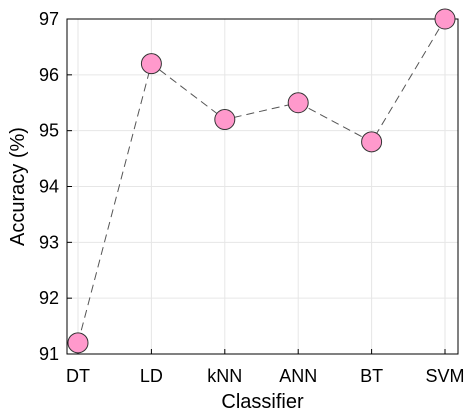  Describe the element at coordinates (49, 75) in the screenshot. I see `y-tick-label: 96` at that location.